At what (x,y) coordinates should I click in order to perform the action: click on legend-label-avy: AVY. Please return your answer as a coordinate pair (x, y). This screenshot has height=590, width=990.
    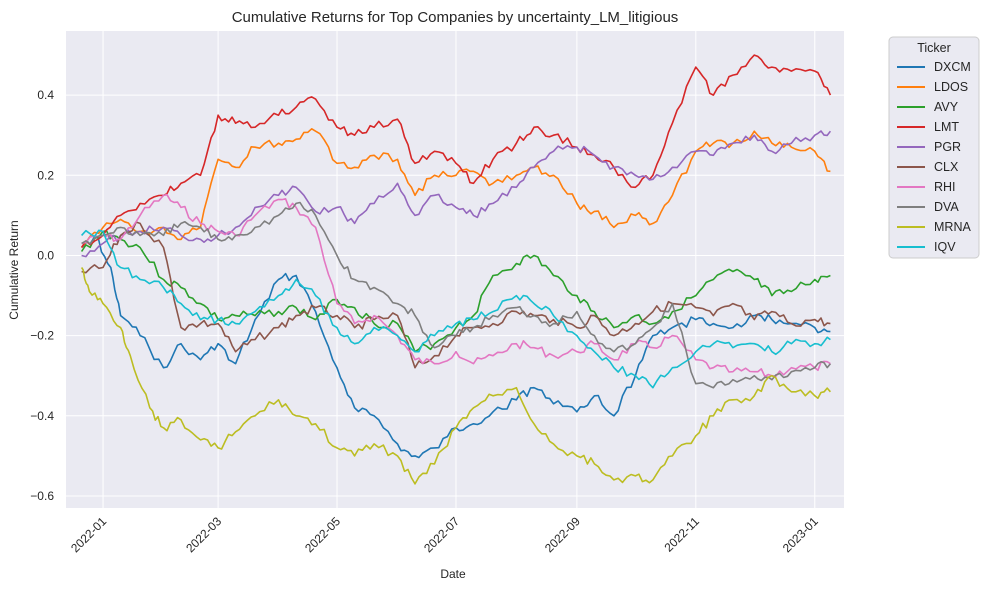
    Looking at the image, I should click on (946, 107).